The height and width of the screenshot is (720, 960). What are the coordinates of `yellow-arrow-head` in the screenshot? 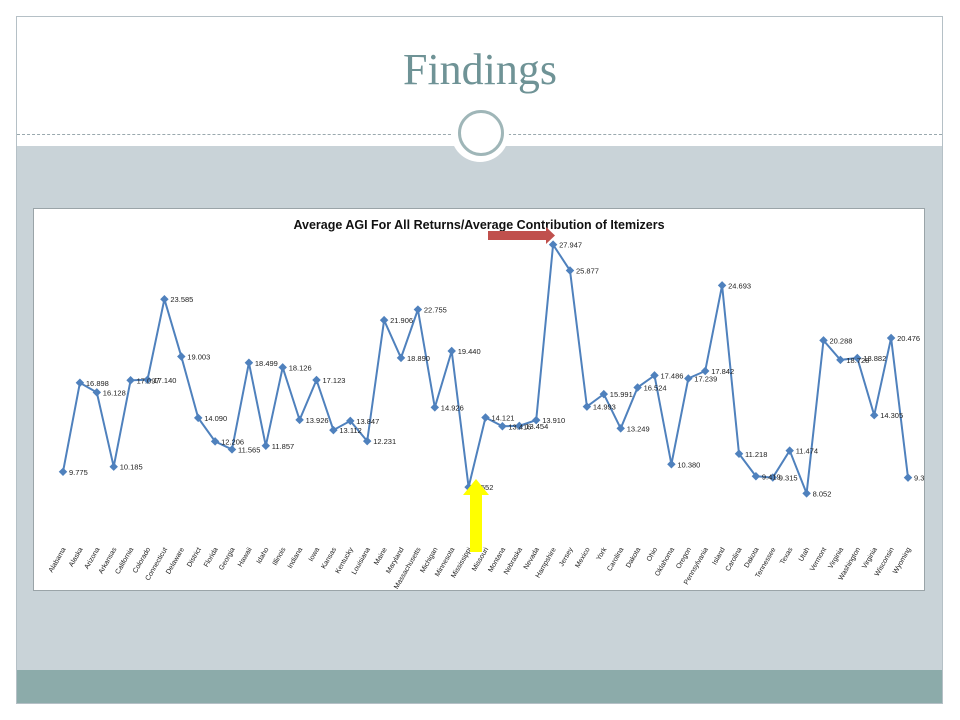 It's located at (476, 487).